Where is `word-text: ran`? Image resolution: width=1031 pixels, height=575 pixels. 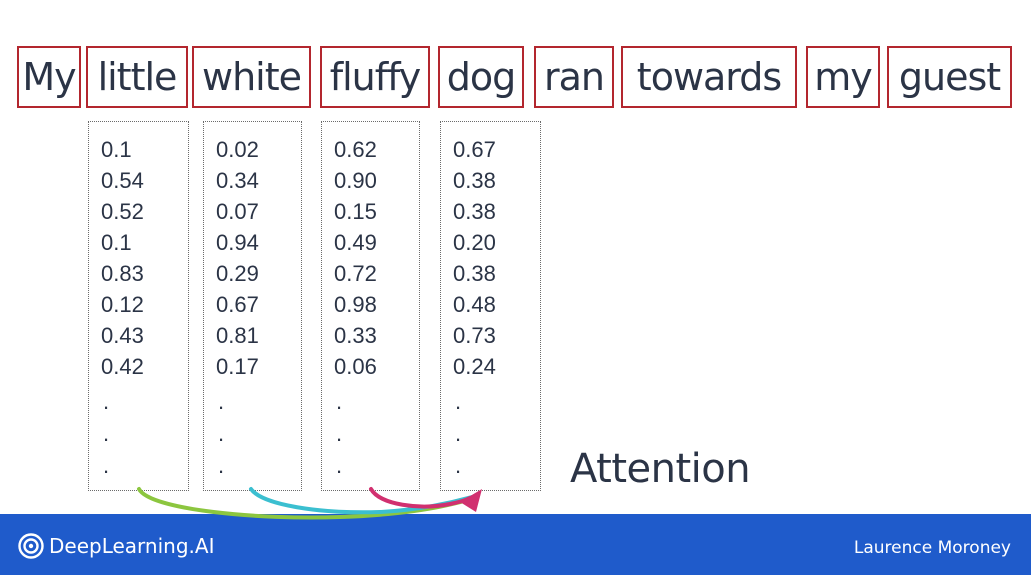
word-text: ran is located at coordinates (574, 77).